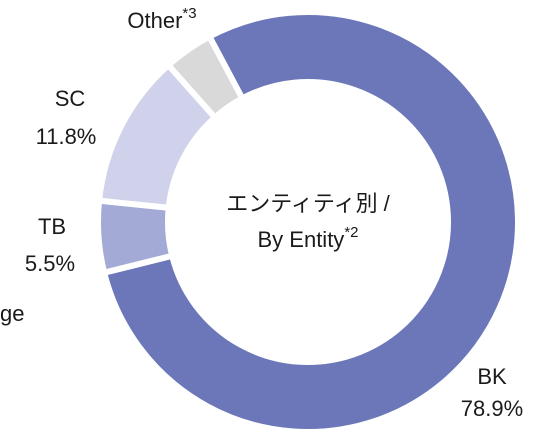 This screenshot has height=432, width=552. Describe the element at coordinates (308, 238) in the screenshot. I see `center-title: By Entity*2` at that location.